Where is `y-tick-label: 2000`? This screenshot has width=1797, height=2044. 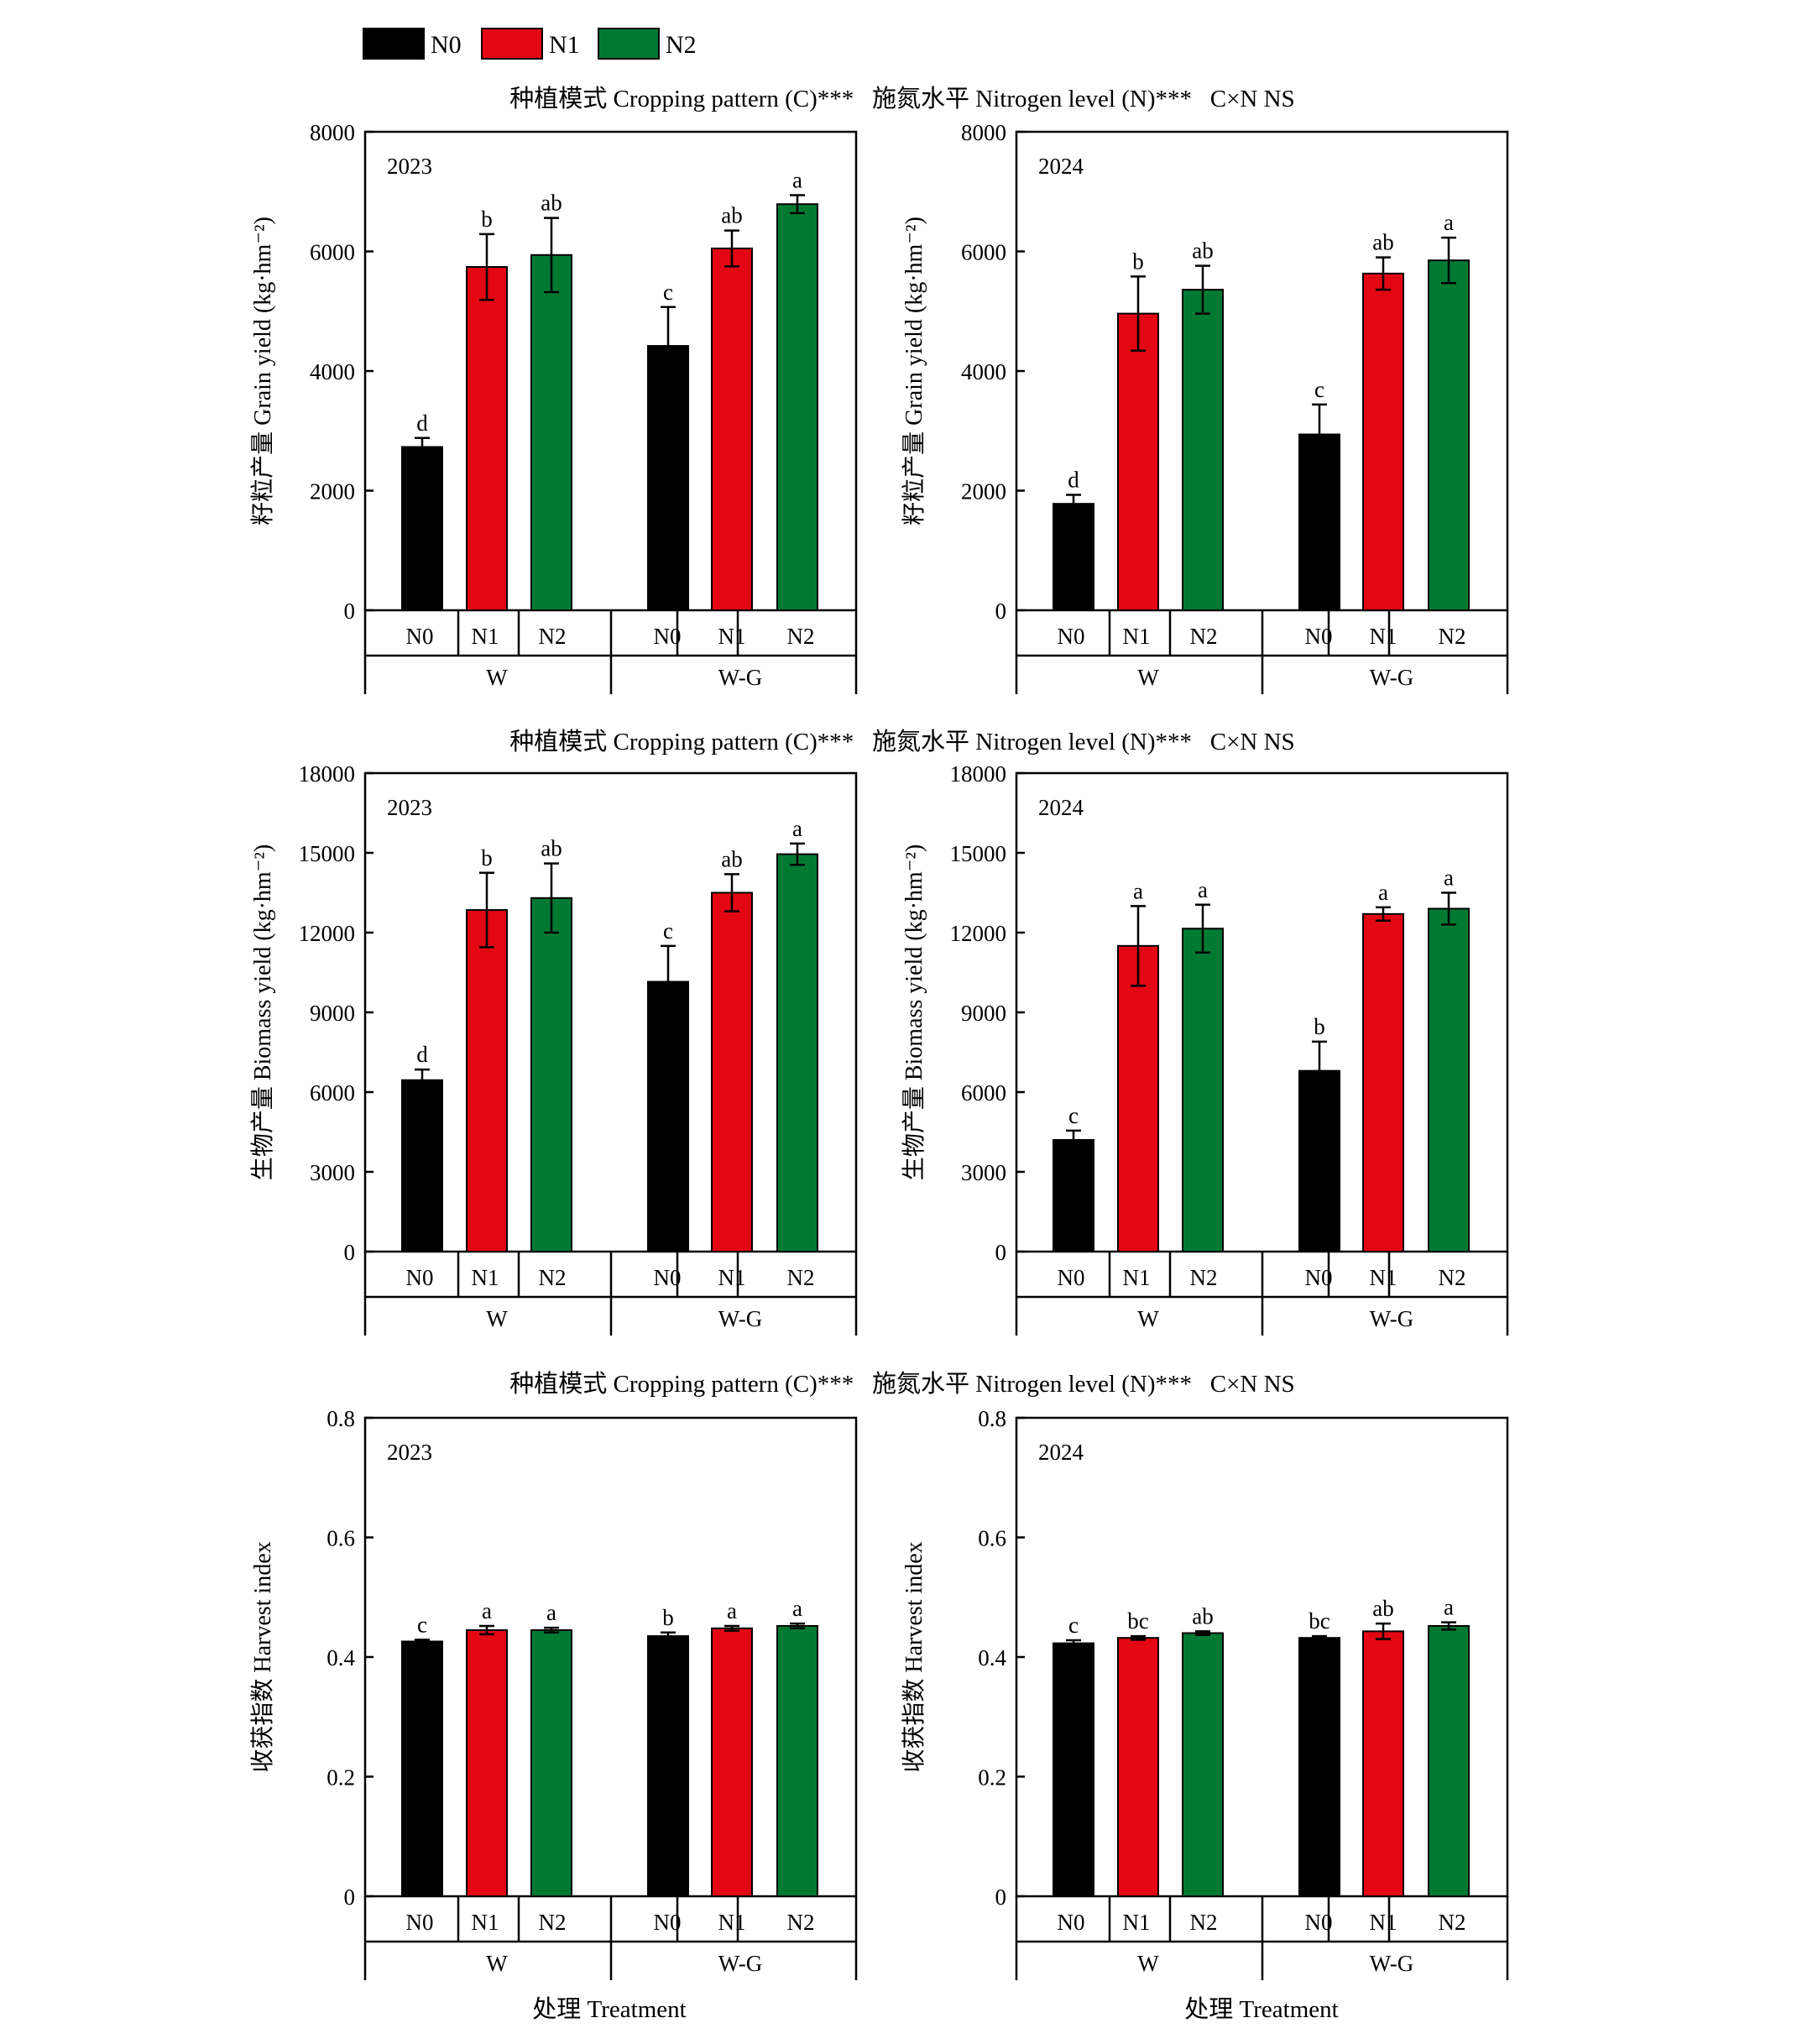
y-tick-label: 2000 is located at coordinates (333, 491).